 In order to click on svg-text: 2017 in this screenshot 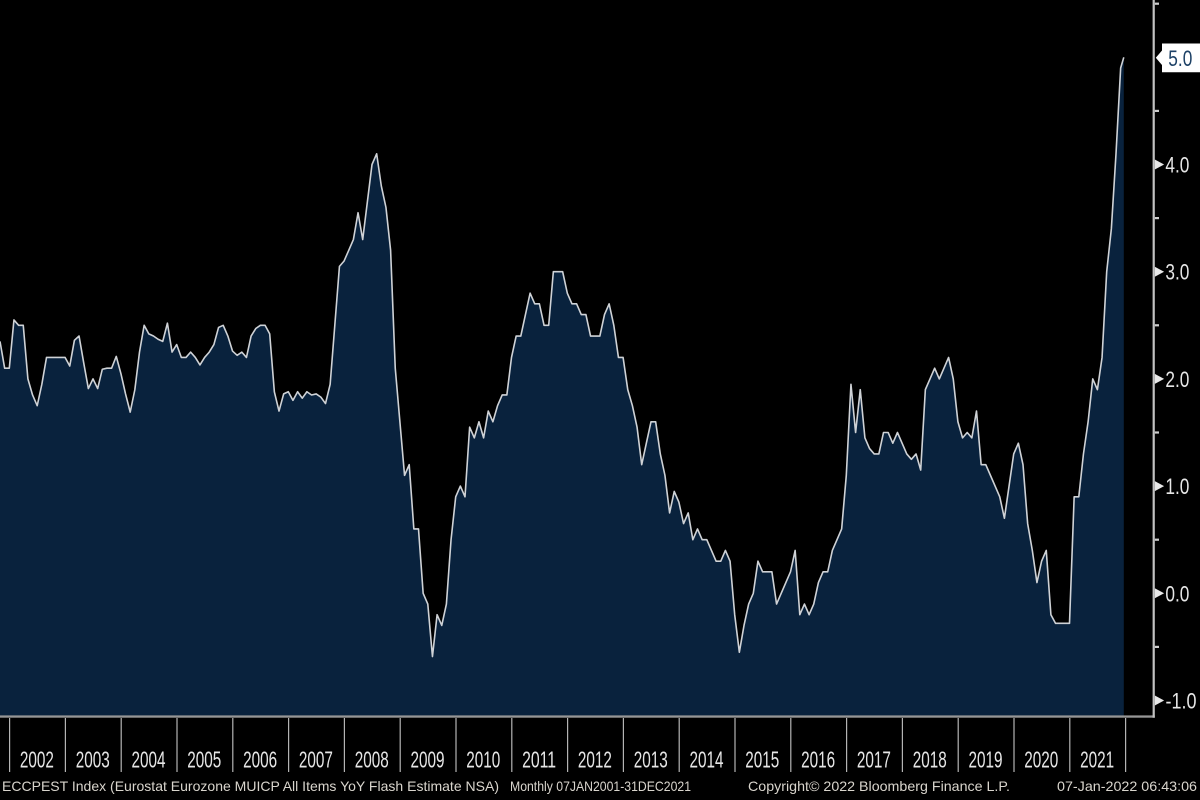, I will do `click(874, 759)`.